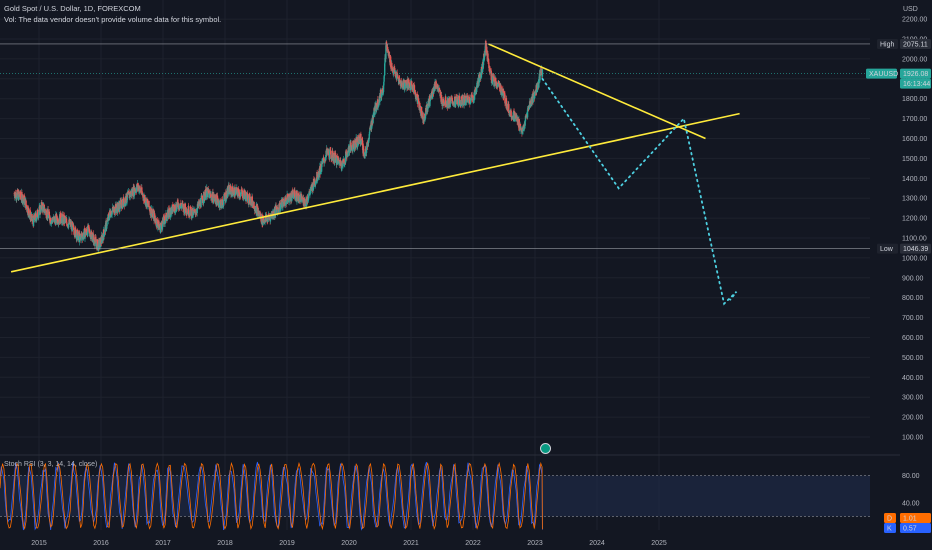 The image size is (932, 550). What do you see at coordinates (915, 528) in the screenshot?
I see `stoch-k-value-bg` at bounding box center [915, 528].